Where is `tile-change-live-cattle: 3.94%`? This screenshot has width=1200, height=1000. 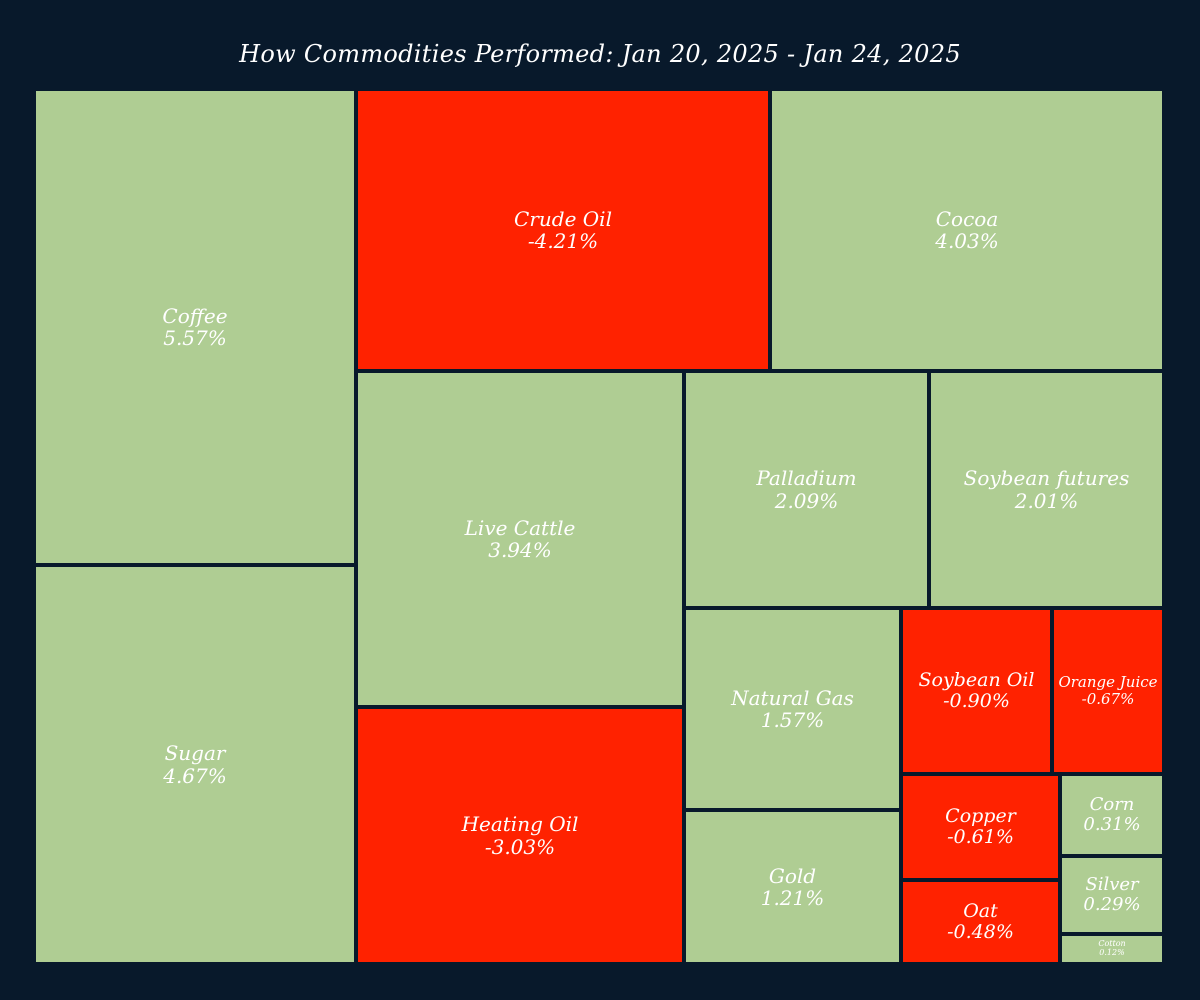 tile-change-live-cattle: 3.94% is located at coordinates (520, 550).